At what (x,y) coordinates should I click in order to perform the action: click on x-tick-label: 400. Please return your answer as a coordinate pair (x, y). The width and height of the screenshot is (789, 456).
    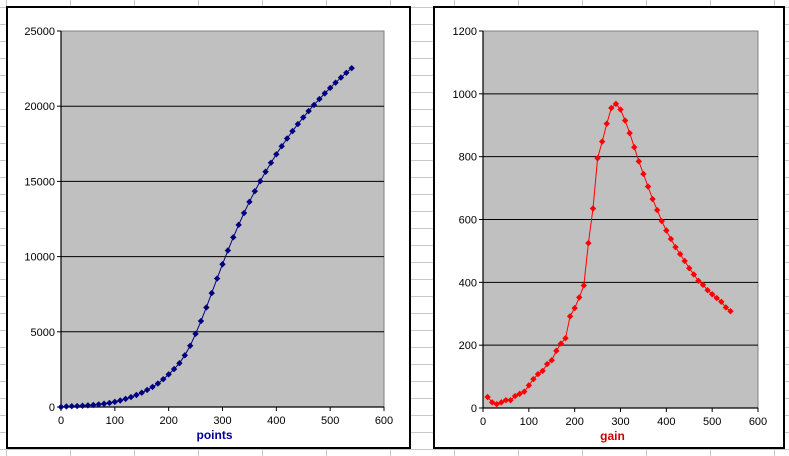
    Looking at the image, I should click on (276, 421).